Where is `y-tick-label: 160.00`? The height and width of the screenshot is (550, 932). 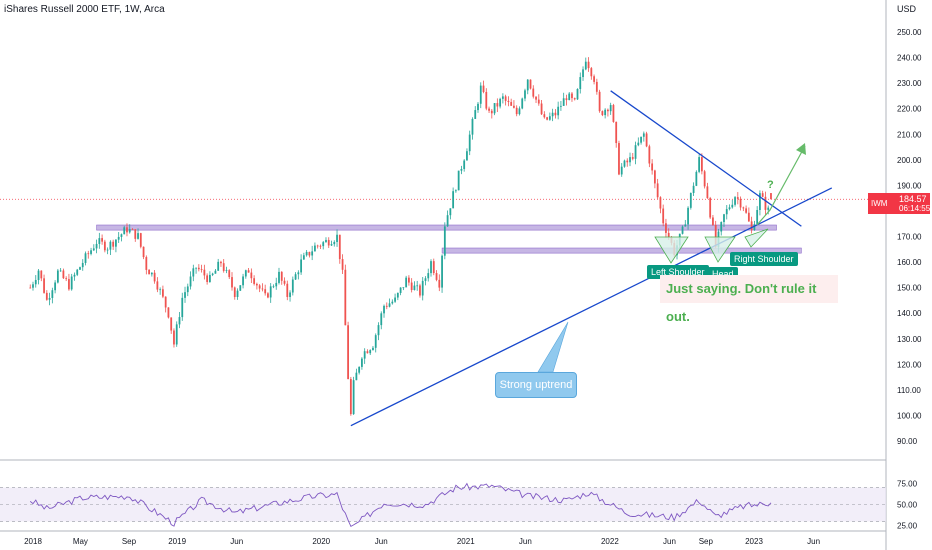 y-tick-label: 160.00 is located at coordinates (909, 262).